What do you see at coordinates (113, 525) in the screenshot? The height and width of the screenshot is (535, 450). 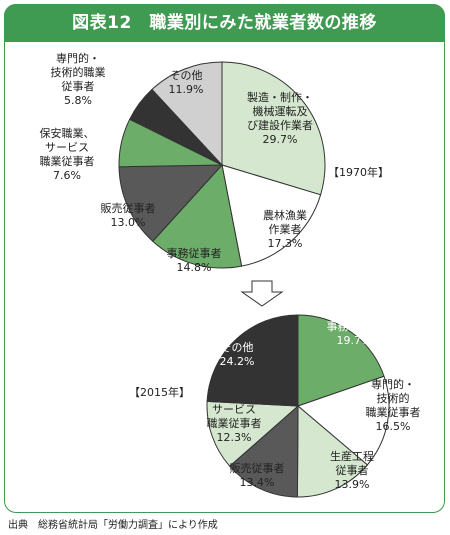 I see `source-note: 出典 総務省統計局「労働力調査」により作成` at bounding box center [113, 525].